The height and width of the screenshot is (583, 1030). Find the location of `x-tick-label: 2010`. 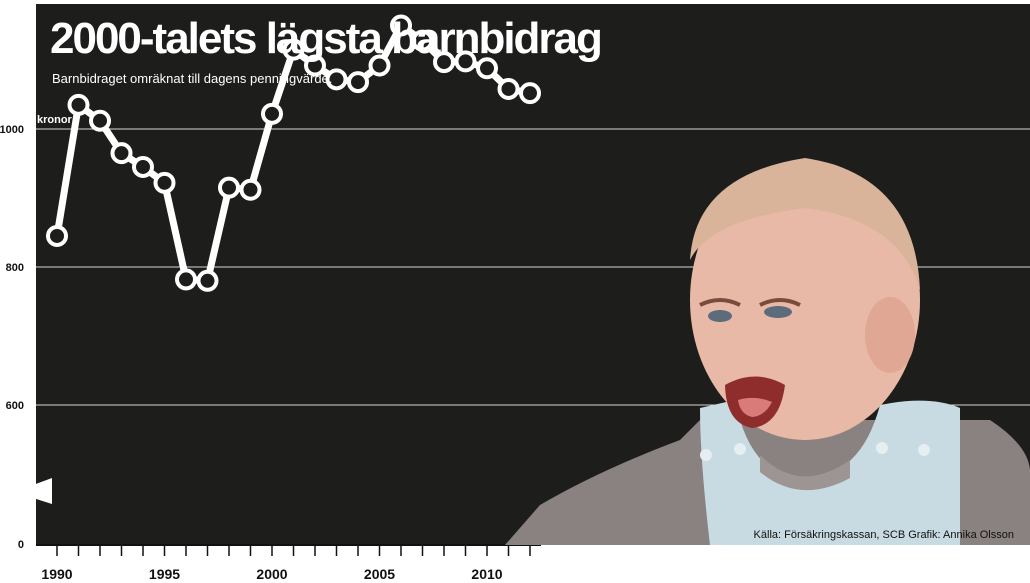

x-tick-label: 2010 is located at coordinates (486, 574).